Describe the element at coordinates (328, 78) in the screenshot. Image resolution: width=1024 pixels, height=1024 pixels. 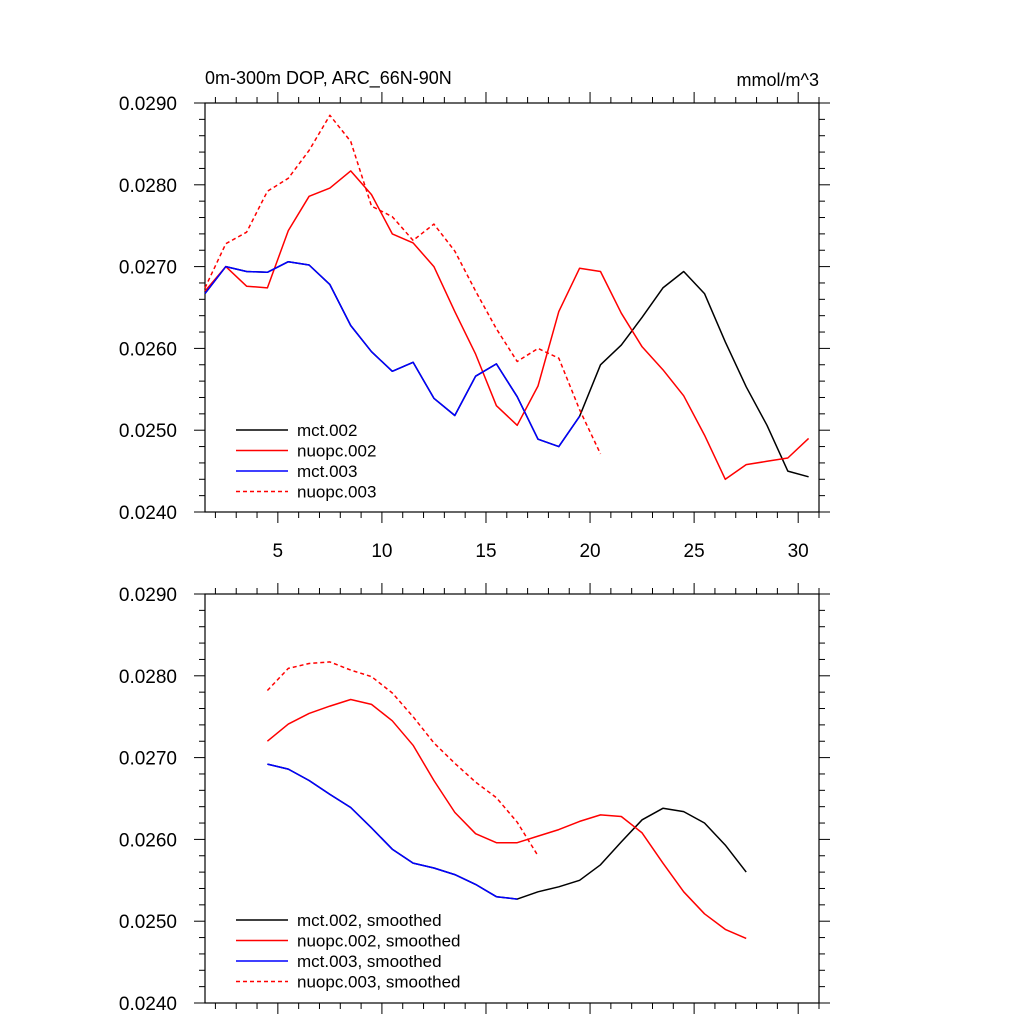
I see `chart-title: 0m-300m DOP, ARC_66N-90N` at that location.